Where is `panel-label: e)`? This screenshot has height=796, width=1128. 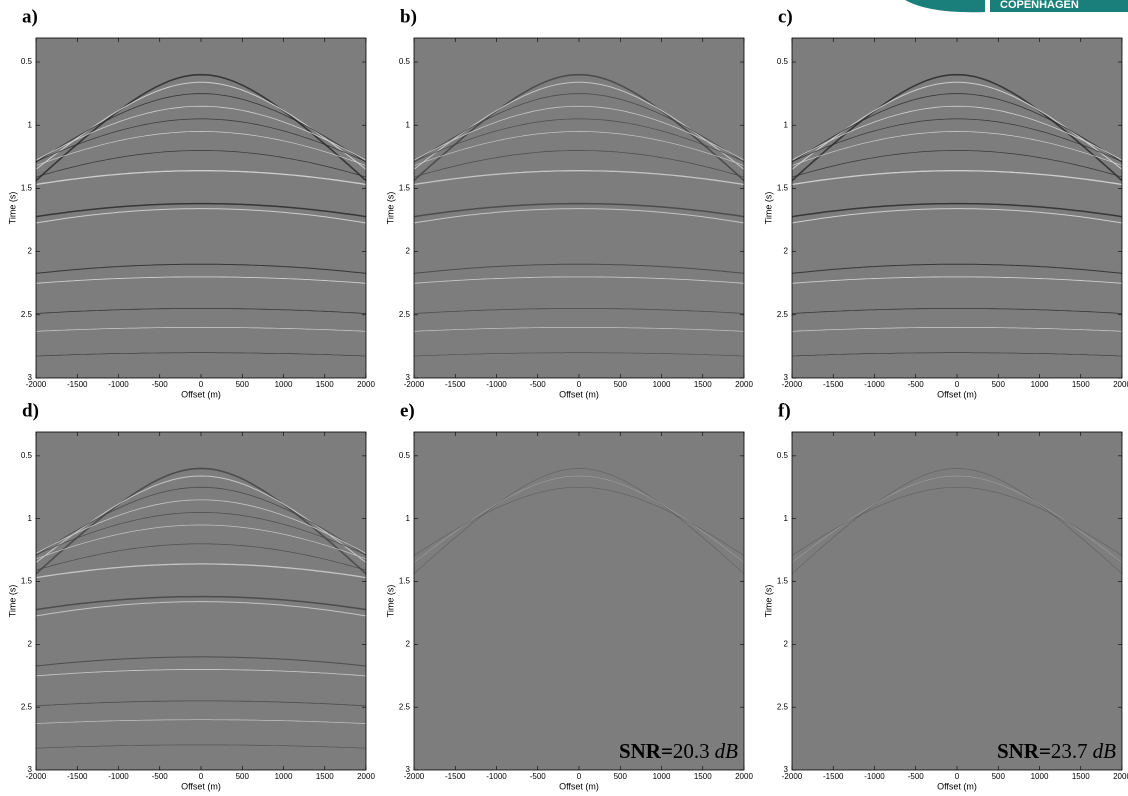 panel-label: e) is located at coordinates (407, 410).